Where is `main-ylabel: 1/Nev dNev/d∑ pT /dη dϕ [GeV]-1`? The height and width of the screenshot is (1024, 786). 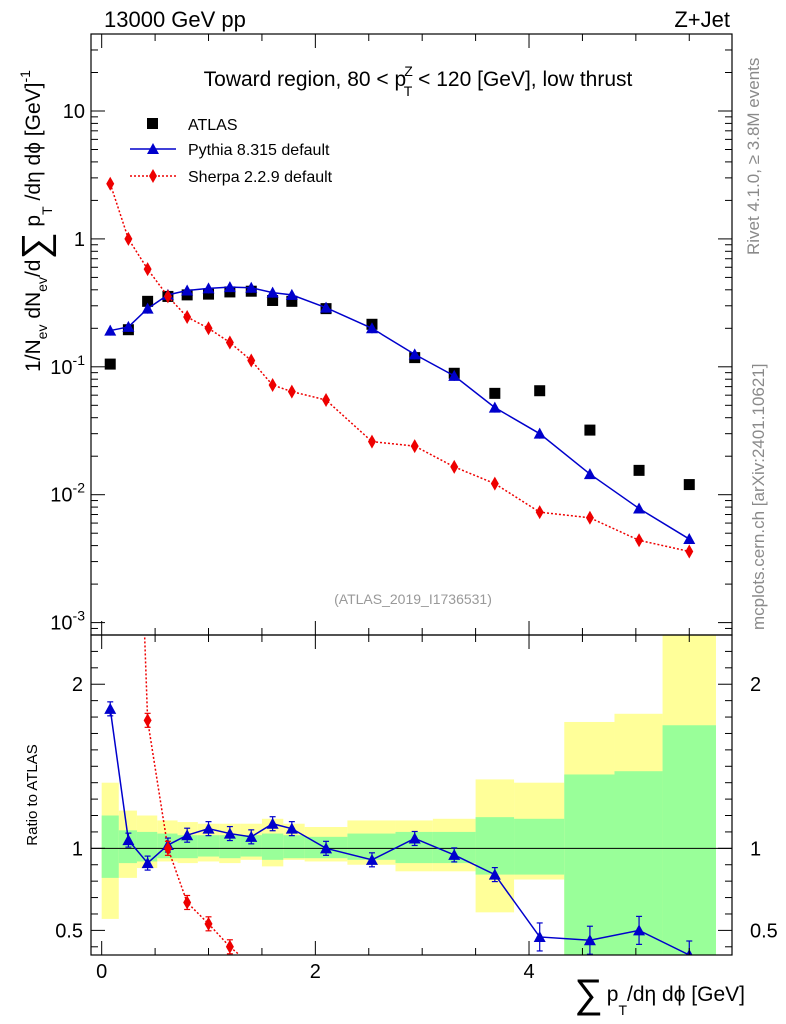 main-ylabel: 1/Nev dNev/d∑ pT /dη dϕ [GeV]-1 is located at coordinates (36, 221).